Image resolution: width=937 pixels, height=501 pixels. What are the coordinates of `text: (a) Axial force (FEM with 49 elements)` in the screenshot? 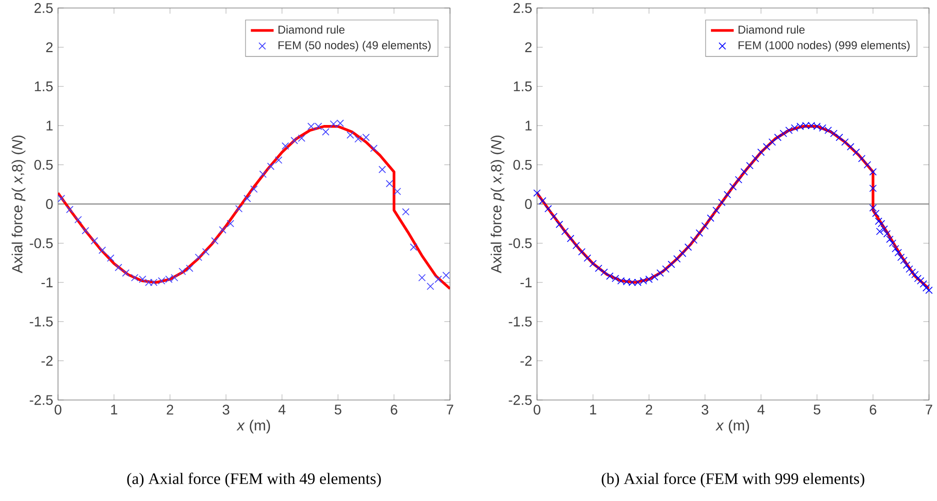 It's located at (254, 480).